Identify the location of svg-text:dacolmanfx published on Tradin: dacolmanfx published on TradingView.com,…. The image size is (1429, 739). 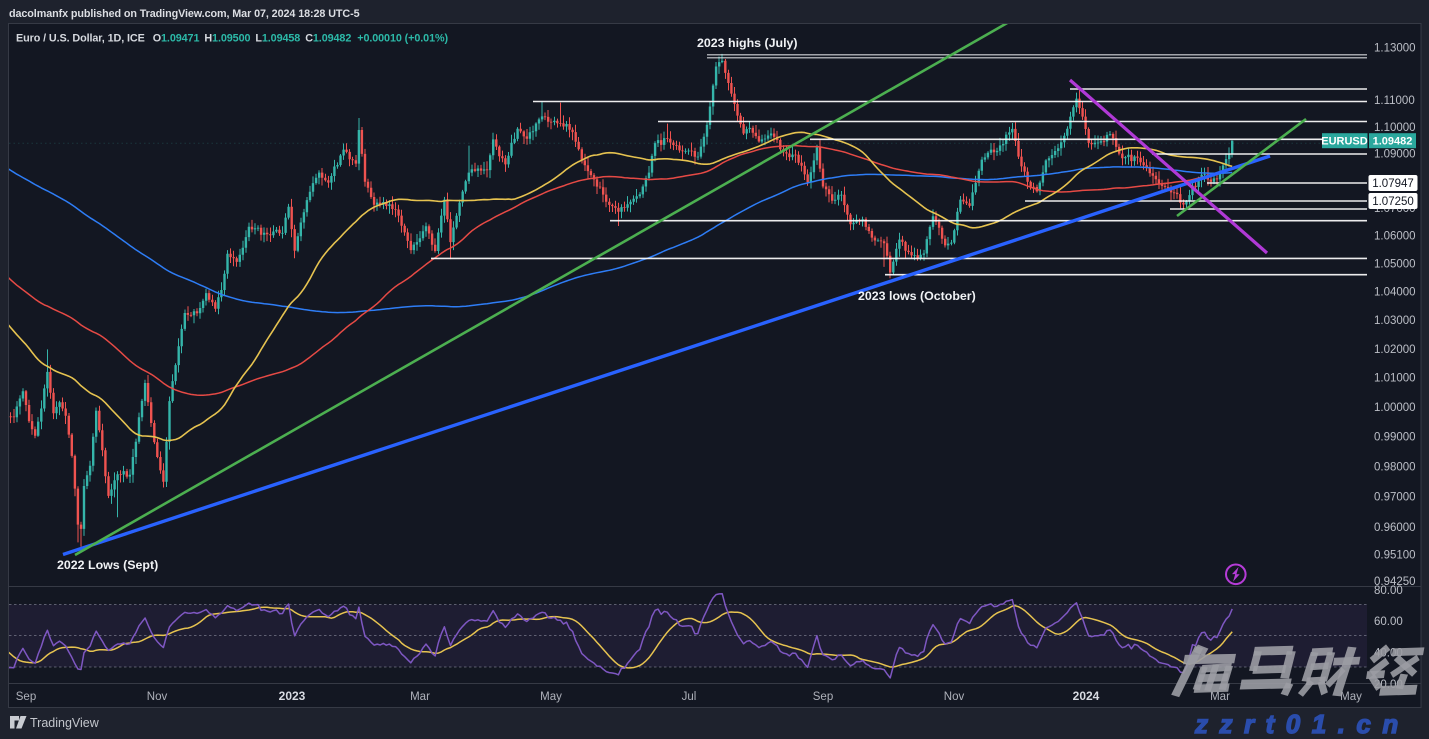
(184, 14).